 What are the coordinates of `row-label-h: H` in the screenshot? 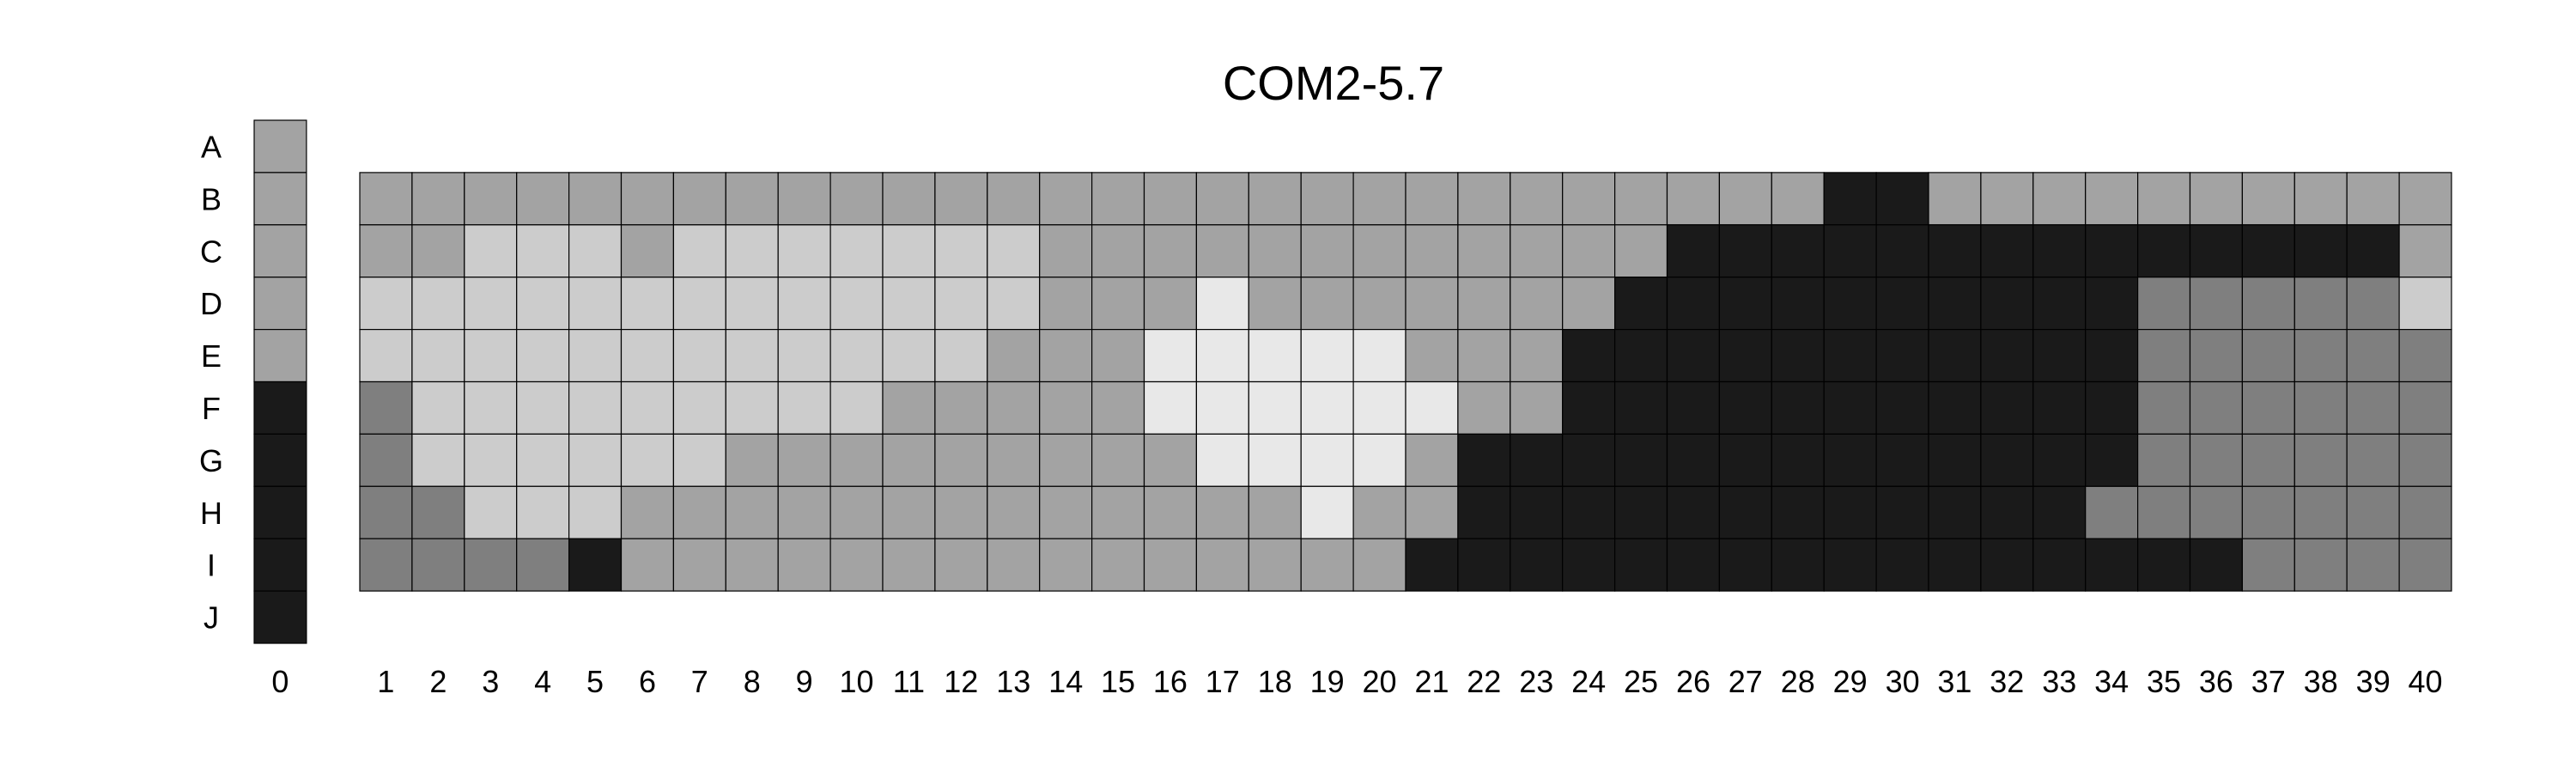 It's located at (211, 513).